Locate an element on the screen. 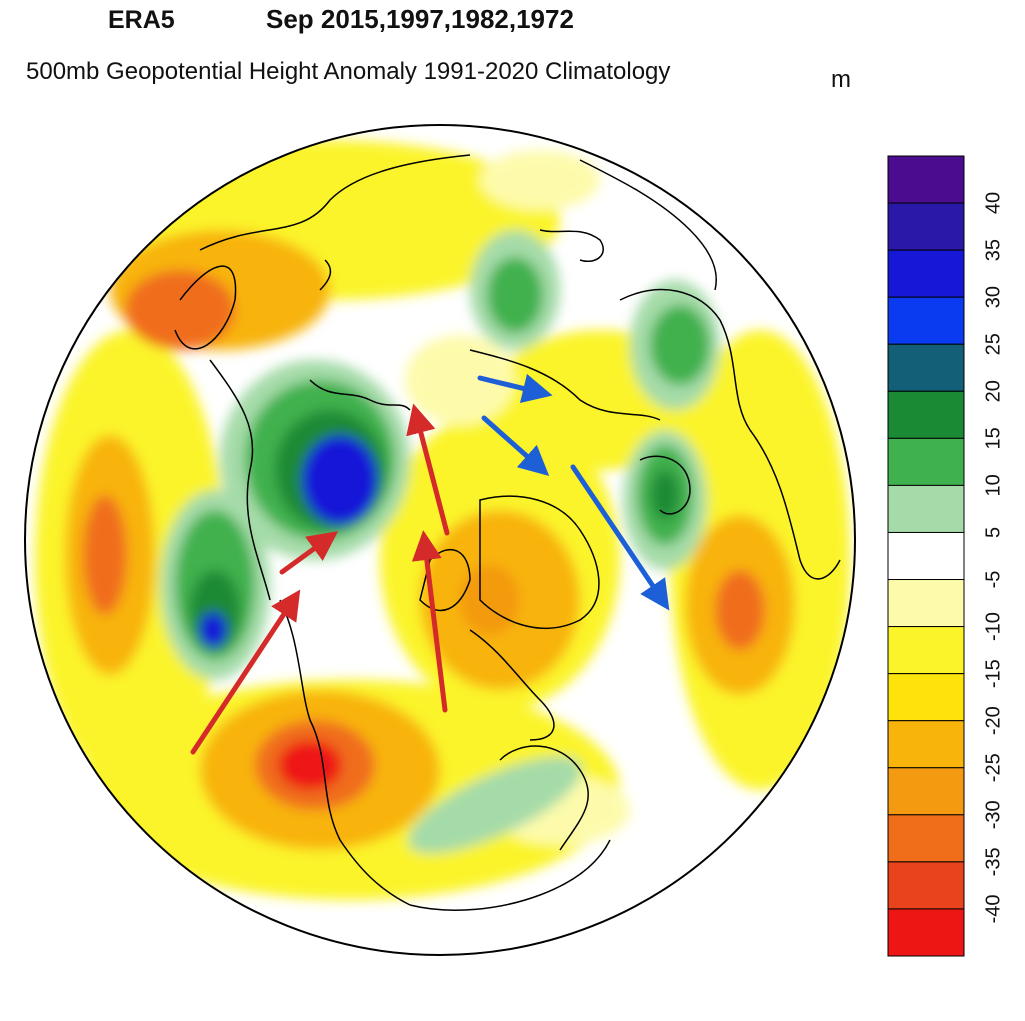 Image resolution: width=1025 pixels, height=1021 pixels. colorbar-tick-label: 25 is located at coordinates (993, 344).